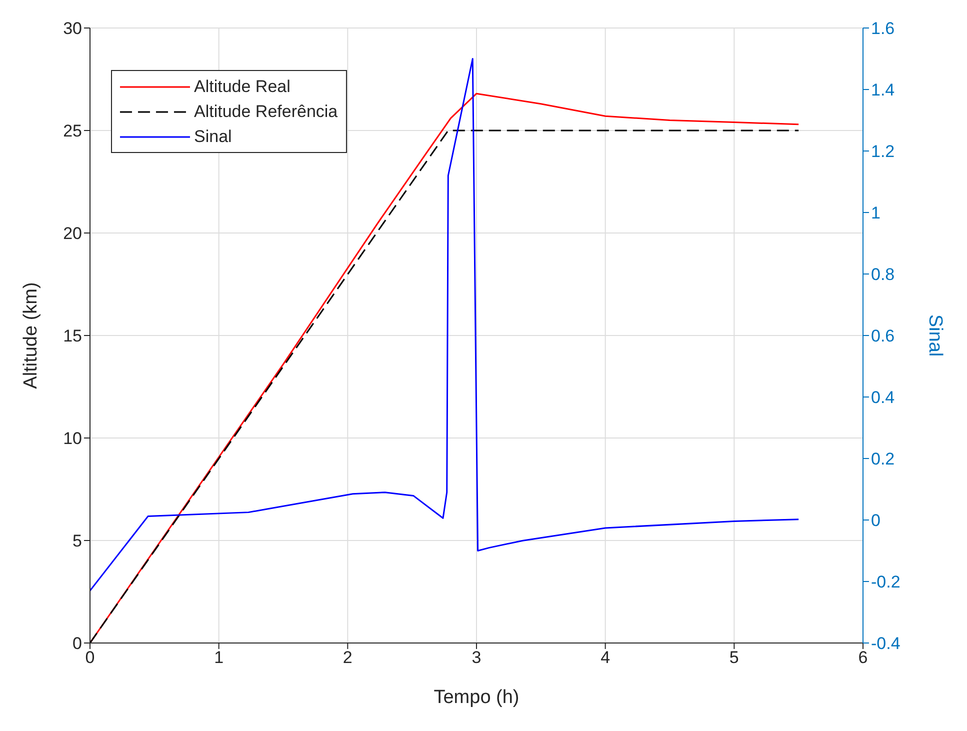  Describe the element at coordinates (72, 28) in the screenshot. I see `y-tick-label: 30` at that location.